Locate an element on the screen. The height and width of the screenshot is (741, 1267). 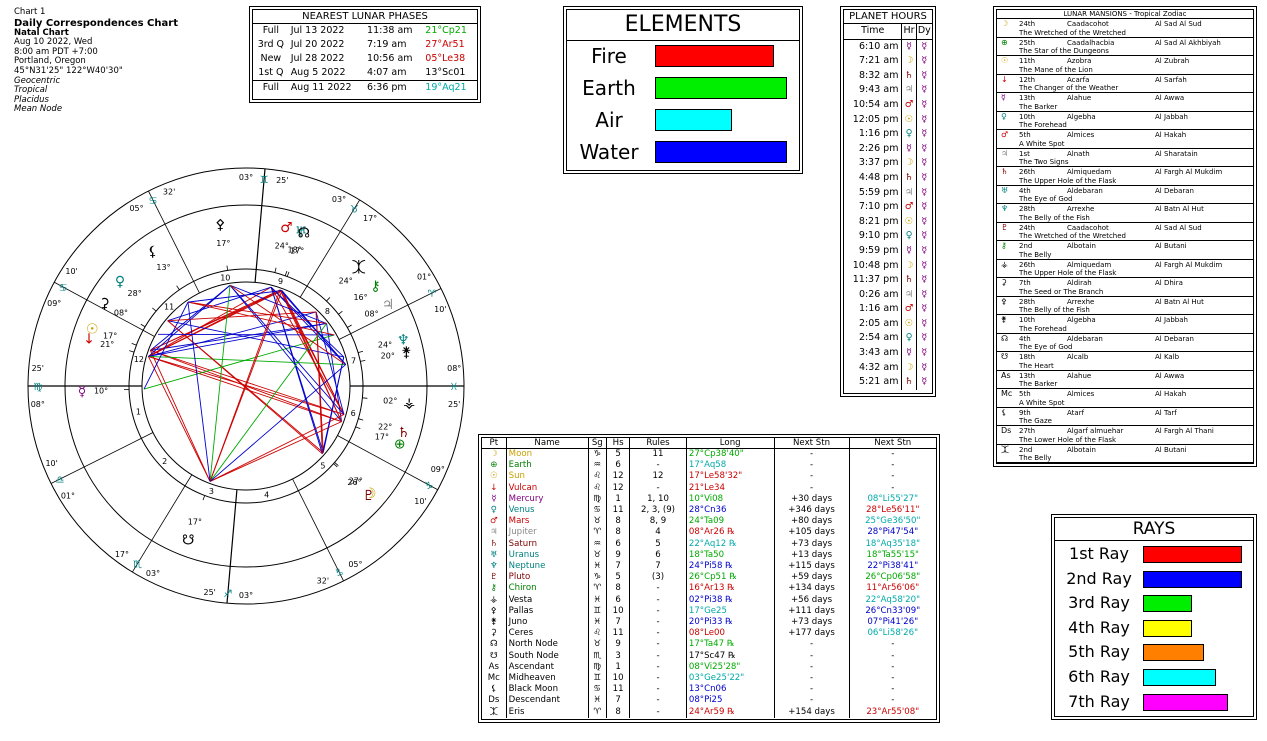
next-station-days: +105 days is located at coordinates (812, 533).